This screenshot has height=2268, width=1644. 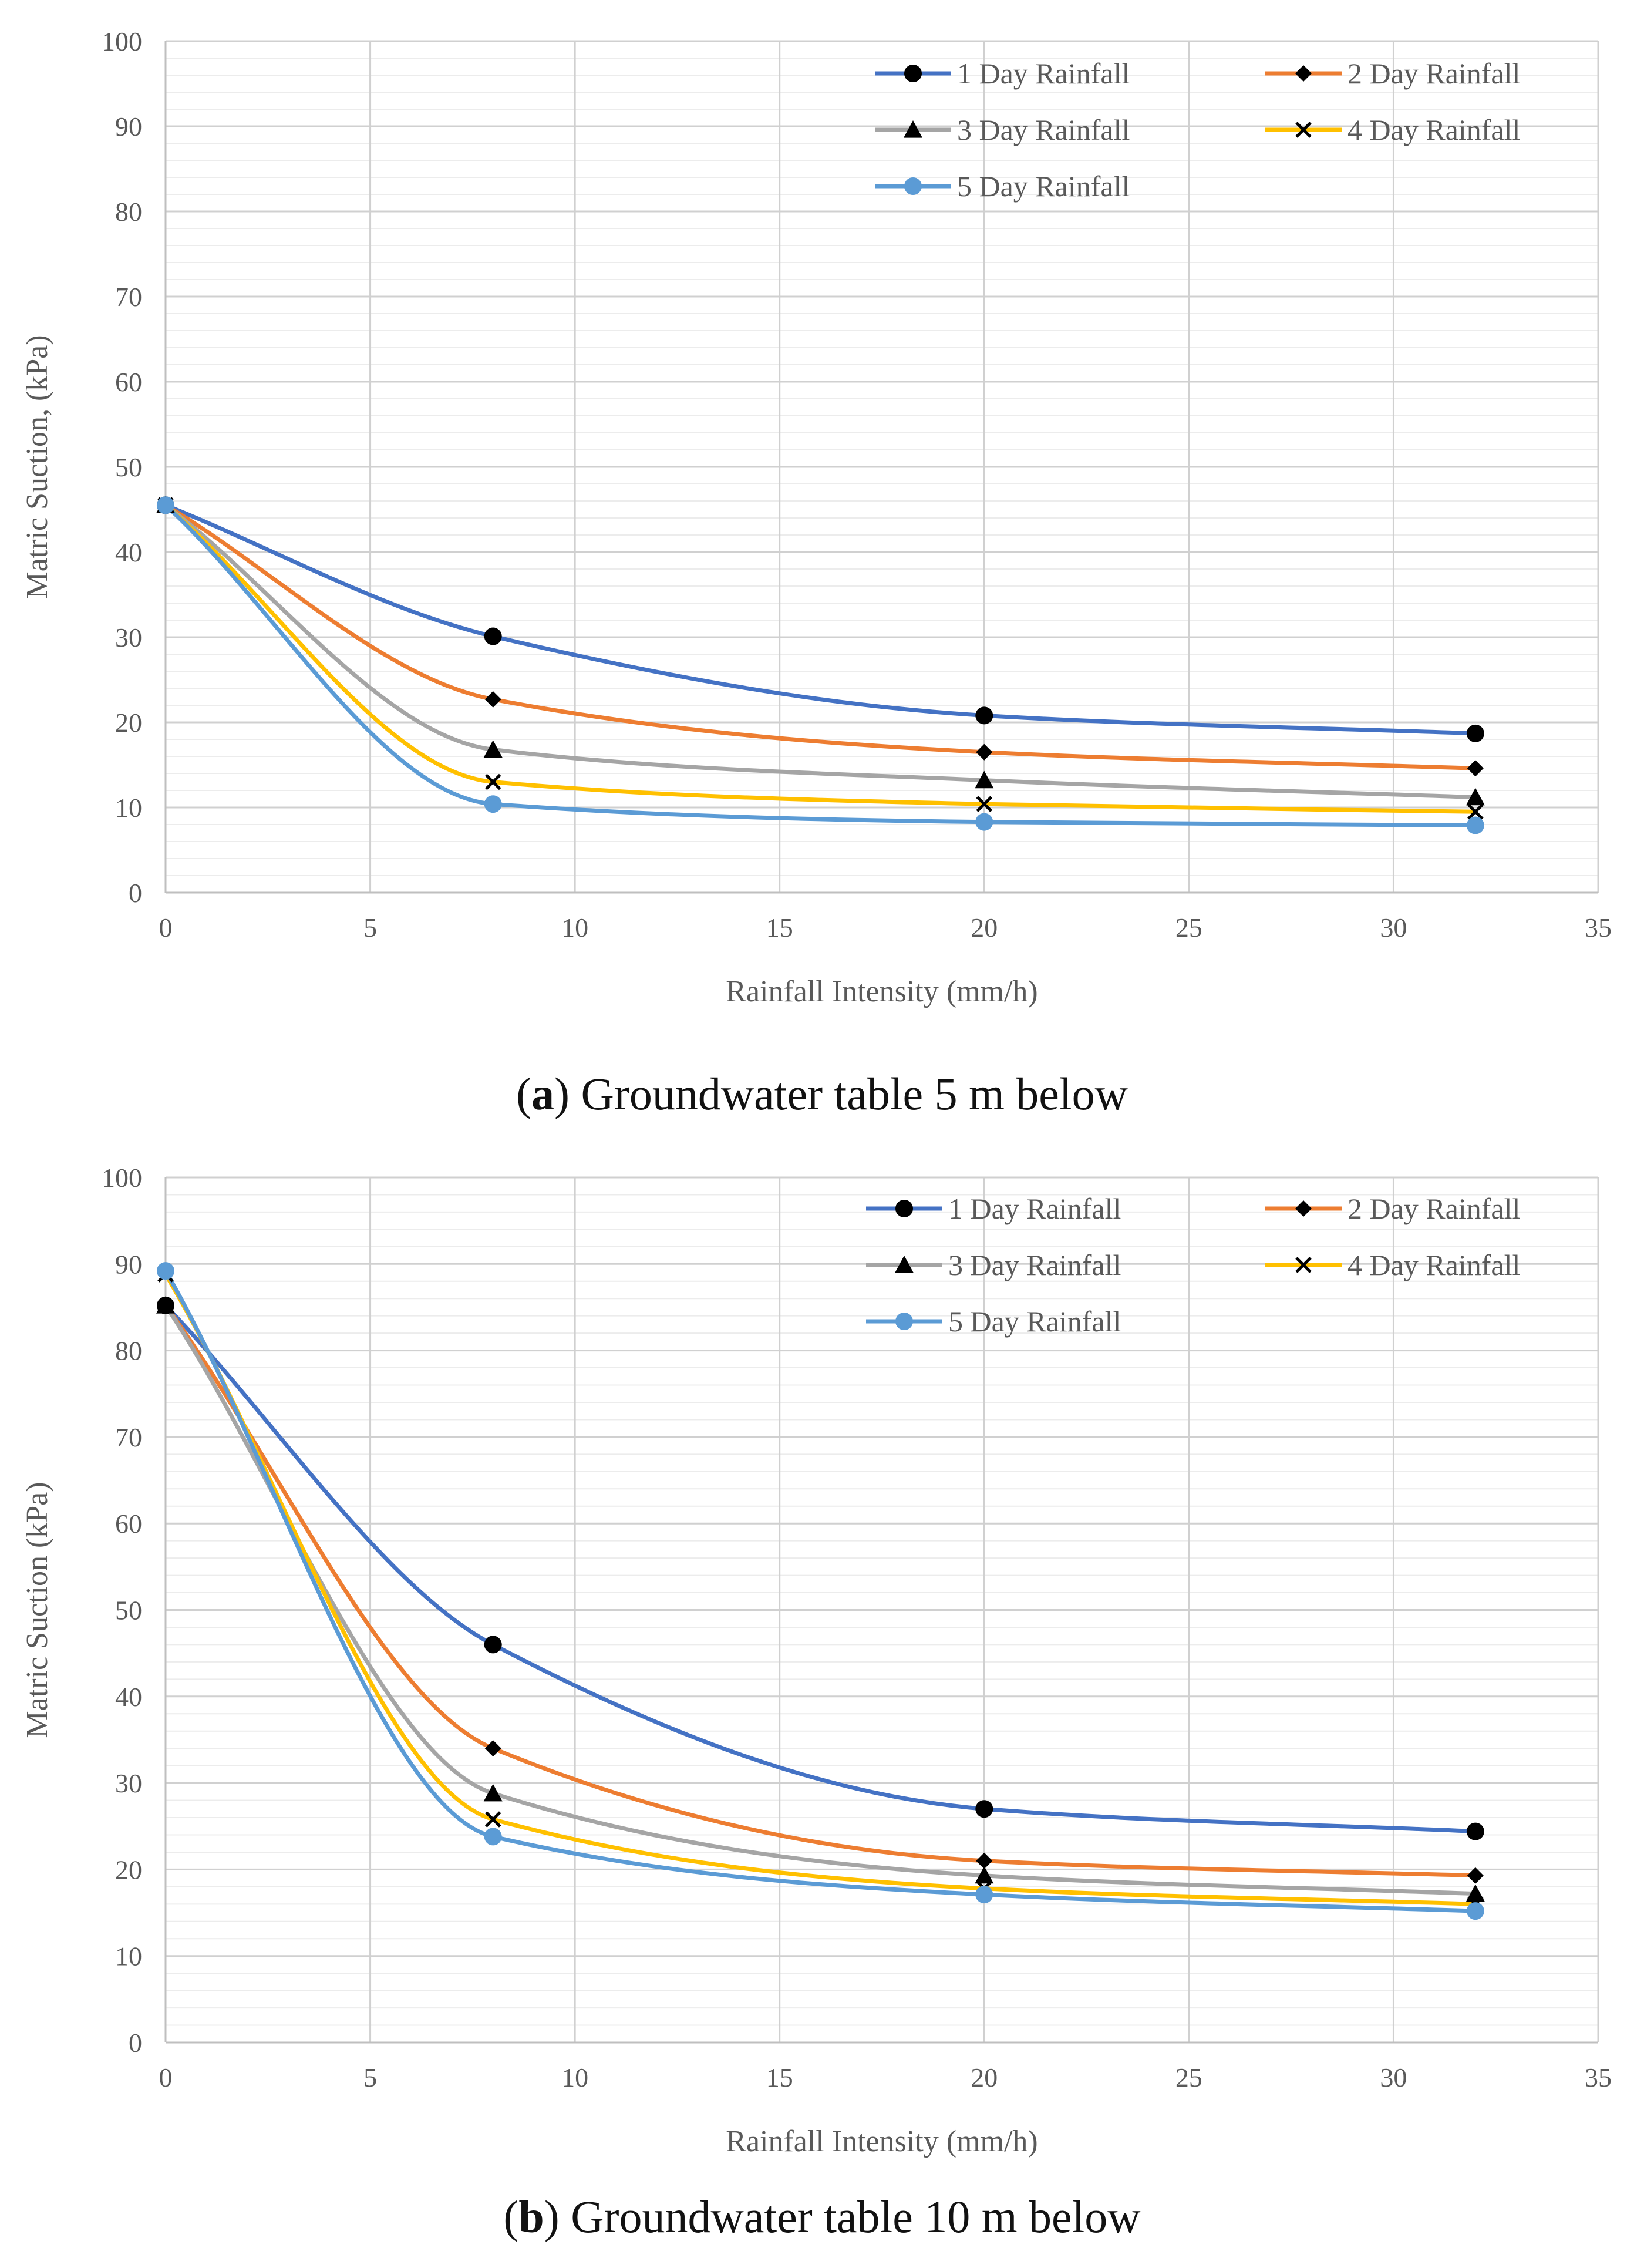 I want to click on y-axis-title: Matric Suction, (kPa), so click(x=37, y=466).